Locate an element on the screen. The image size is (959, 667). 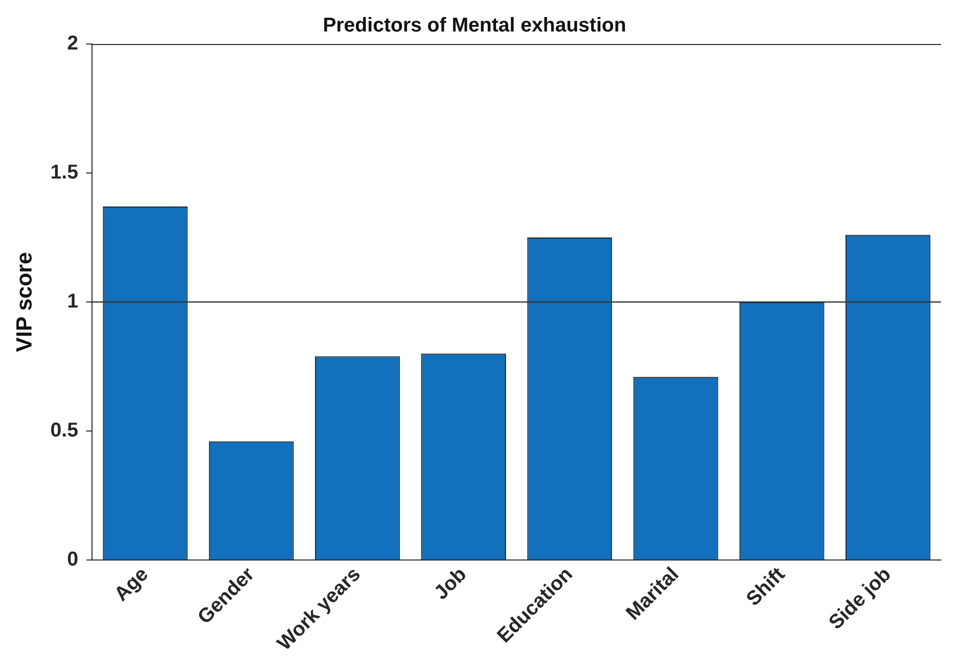
y-tick-label: 2 is located at coordinates (72, 43).